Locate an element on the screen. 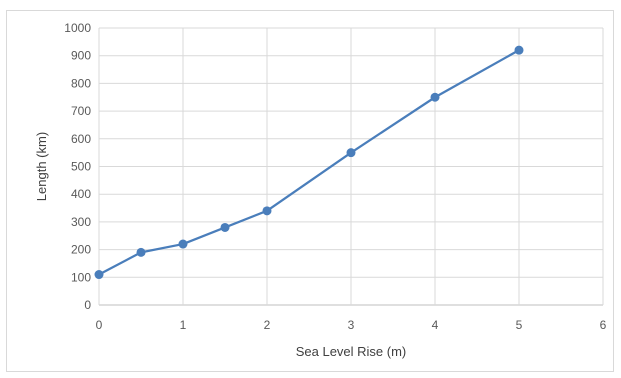 The height and width of the screenshot is (378, 621). y-tick-labels: 0 100 200 300 400 500 600 700 800 900 1000 is located at coordinates (77, 166).